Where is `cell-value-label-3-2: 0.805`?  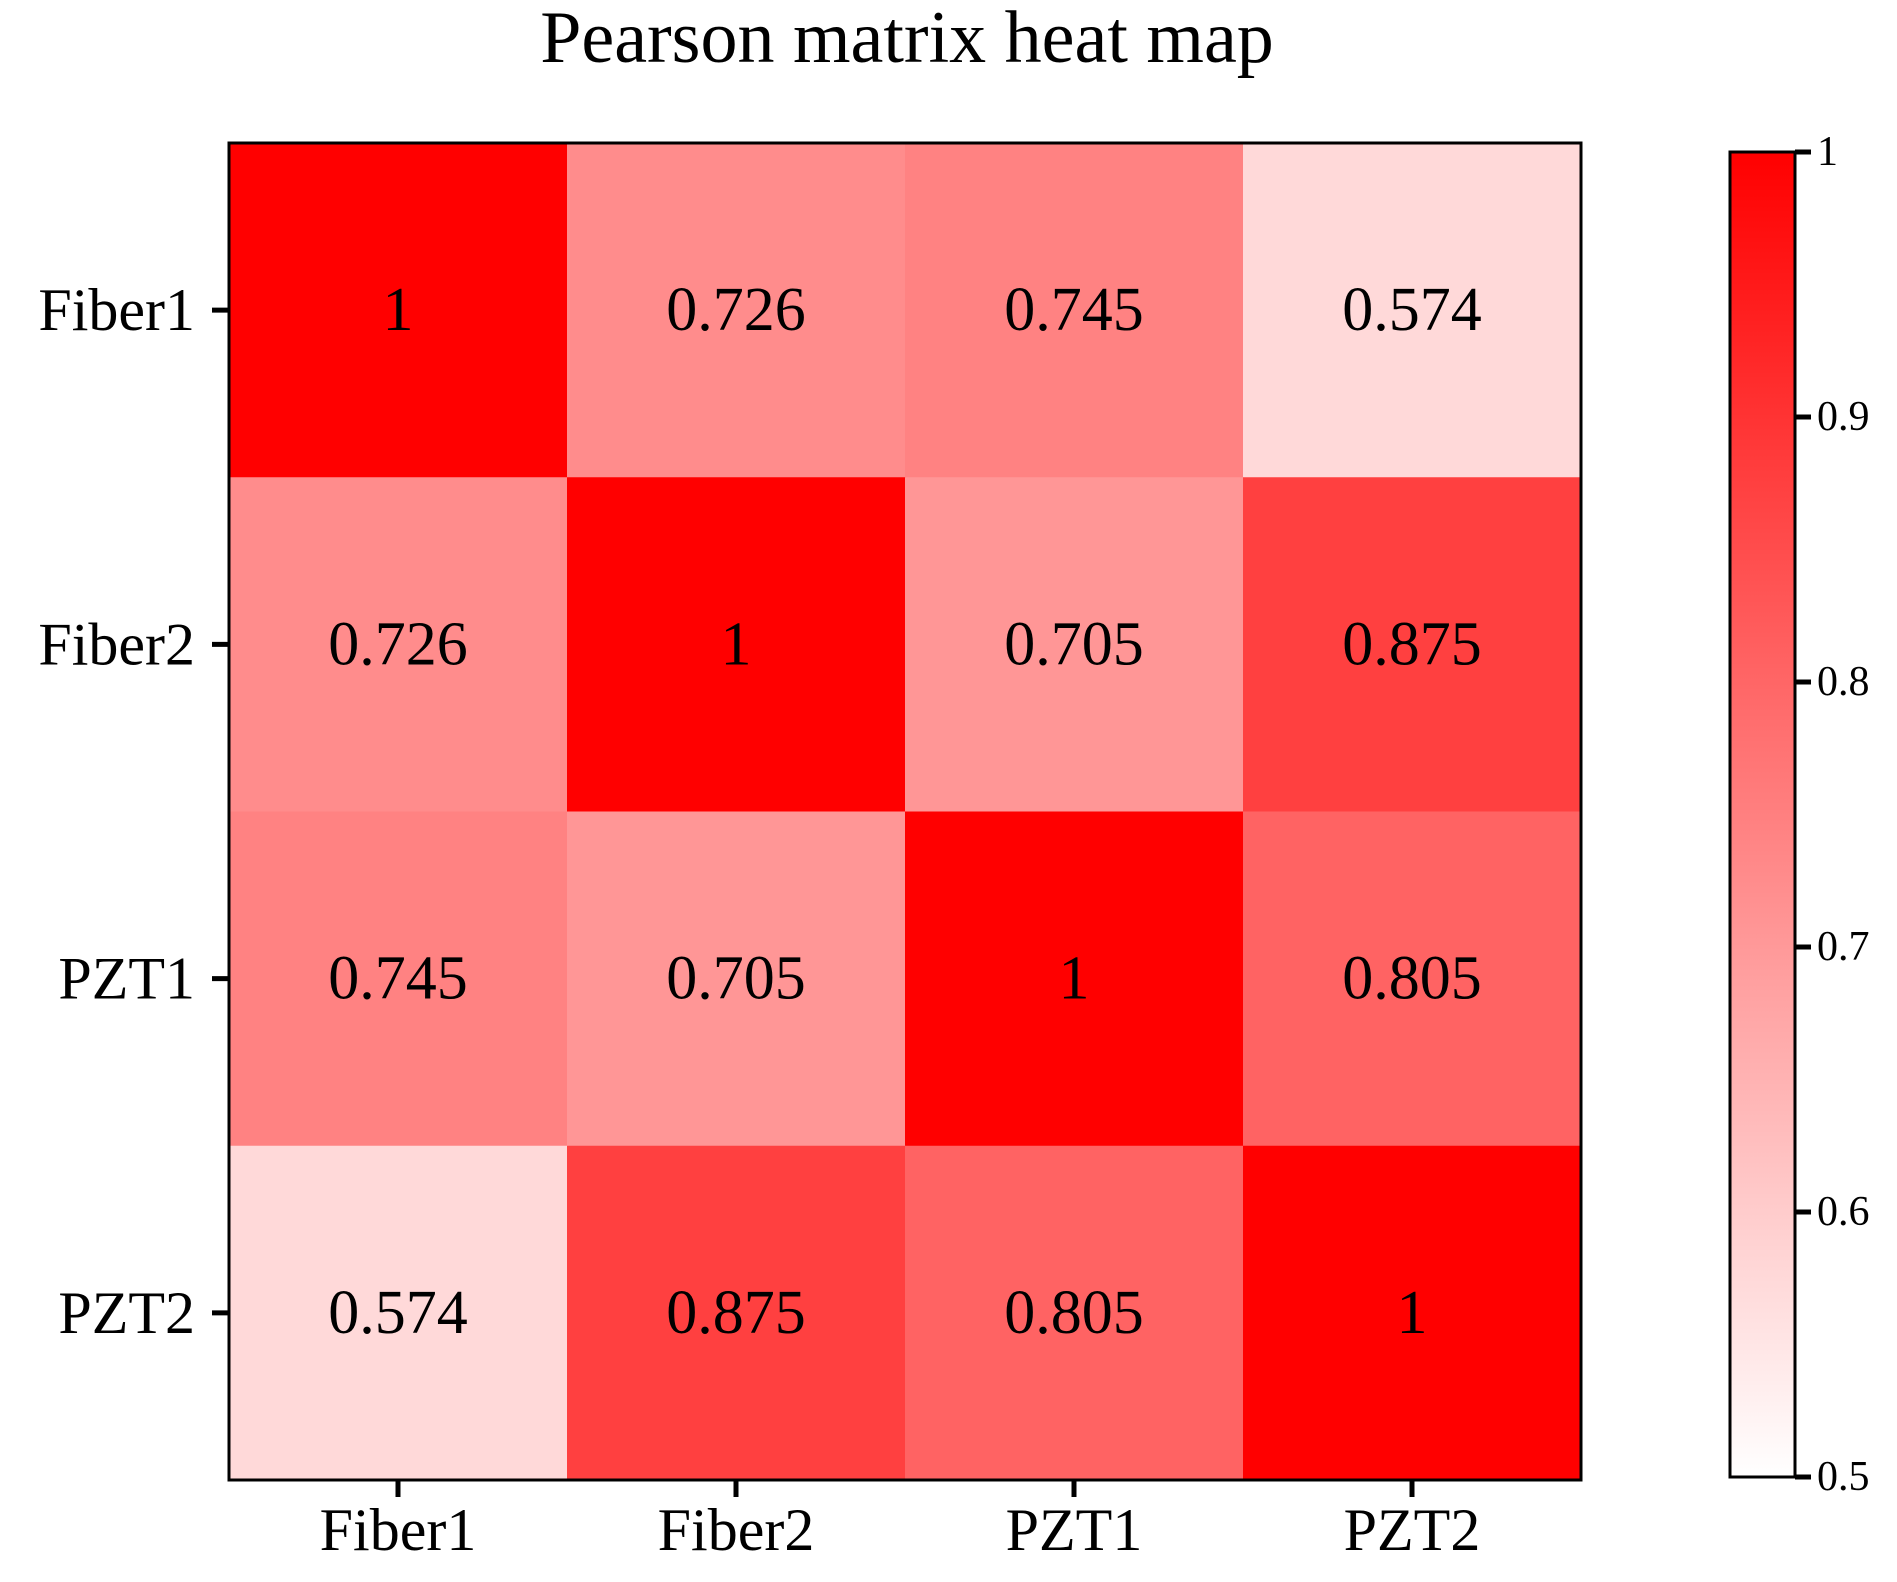
cell-value-label-3-2: 0.805 is located at coordinates (1074, 1313).